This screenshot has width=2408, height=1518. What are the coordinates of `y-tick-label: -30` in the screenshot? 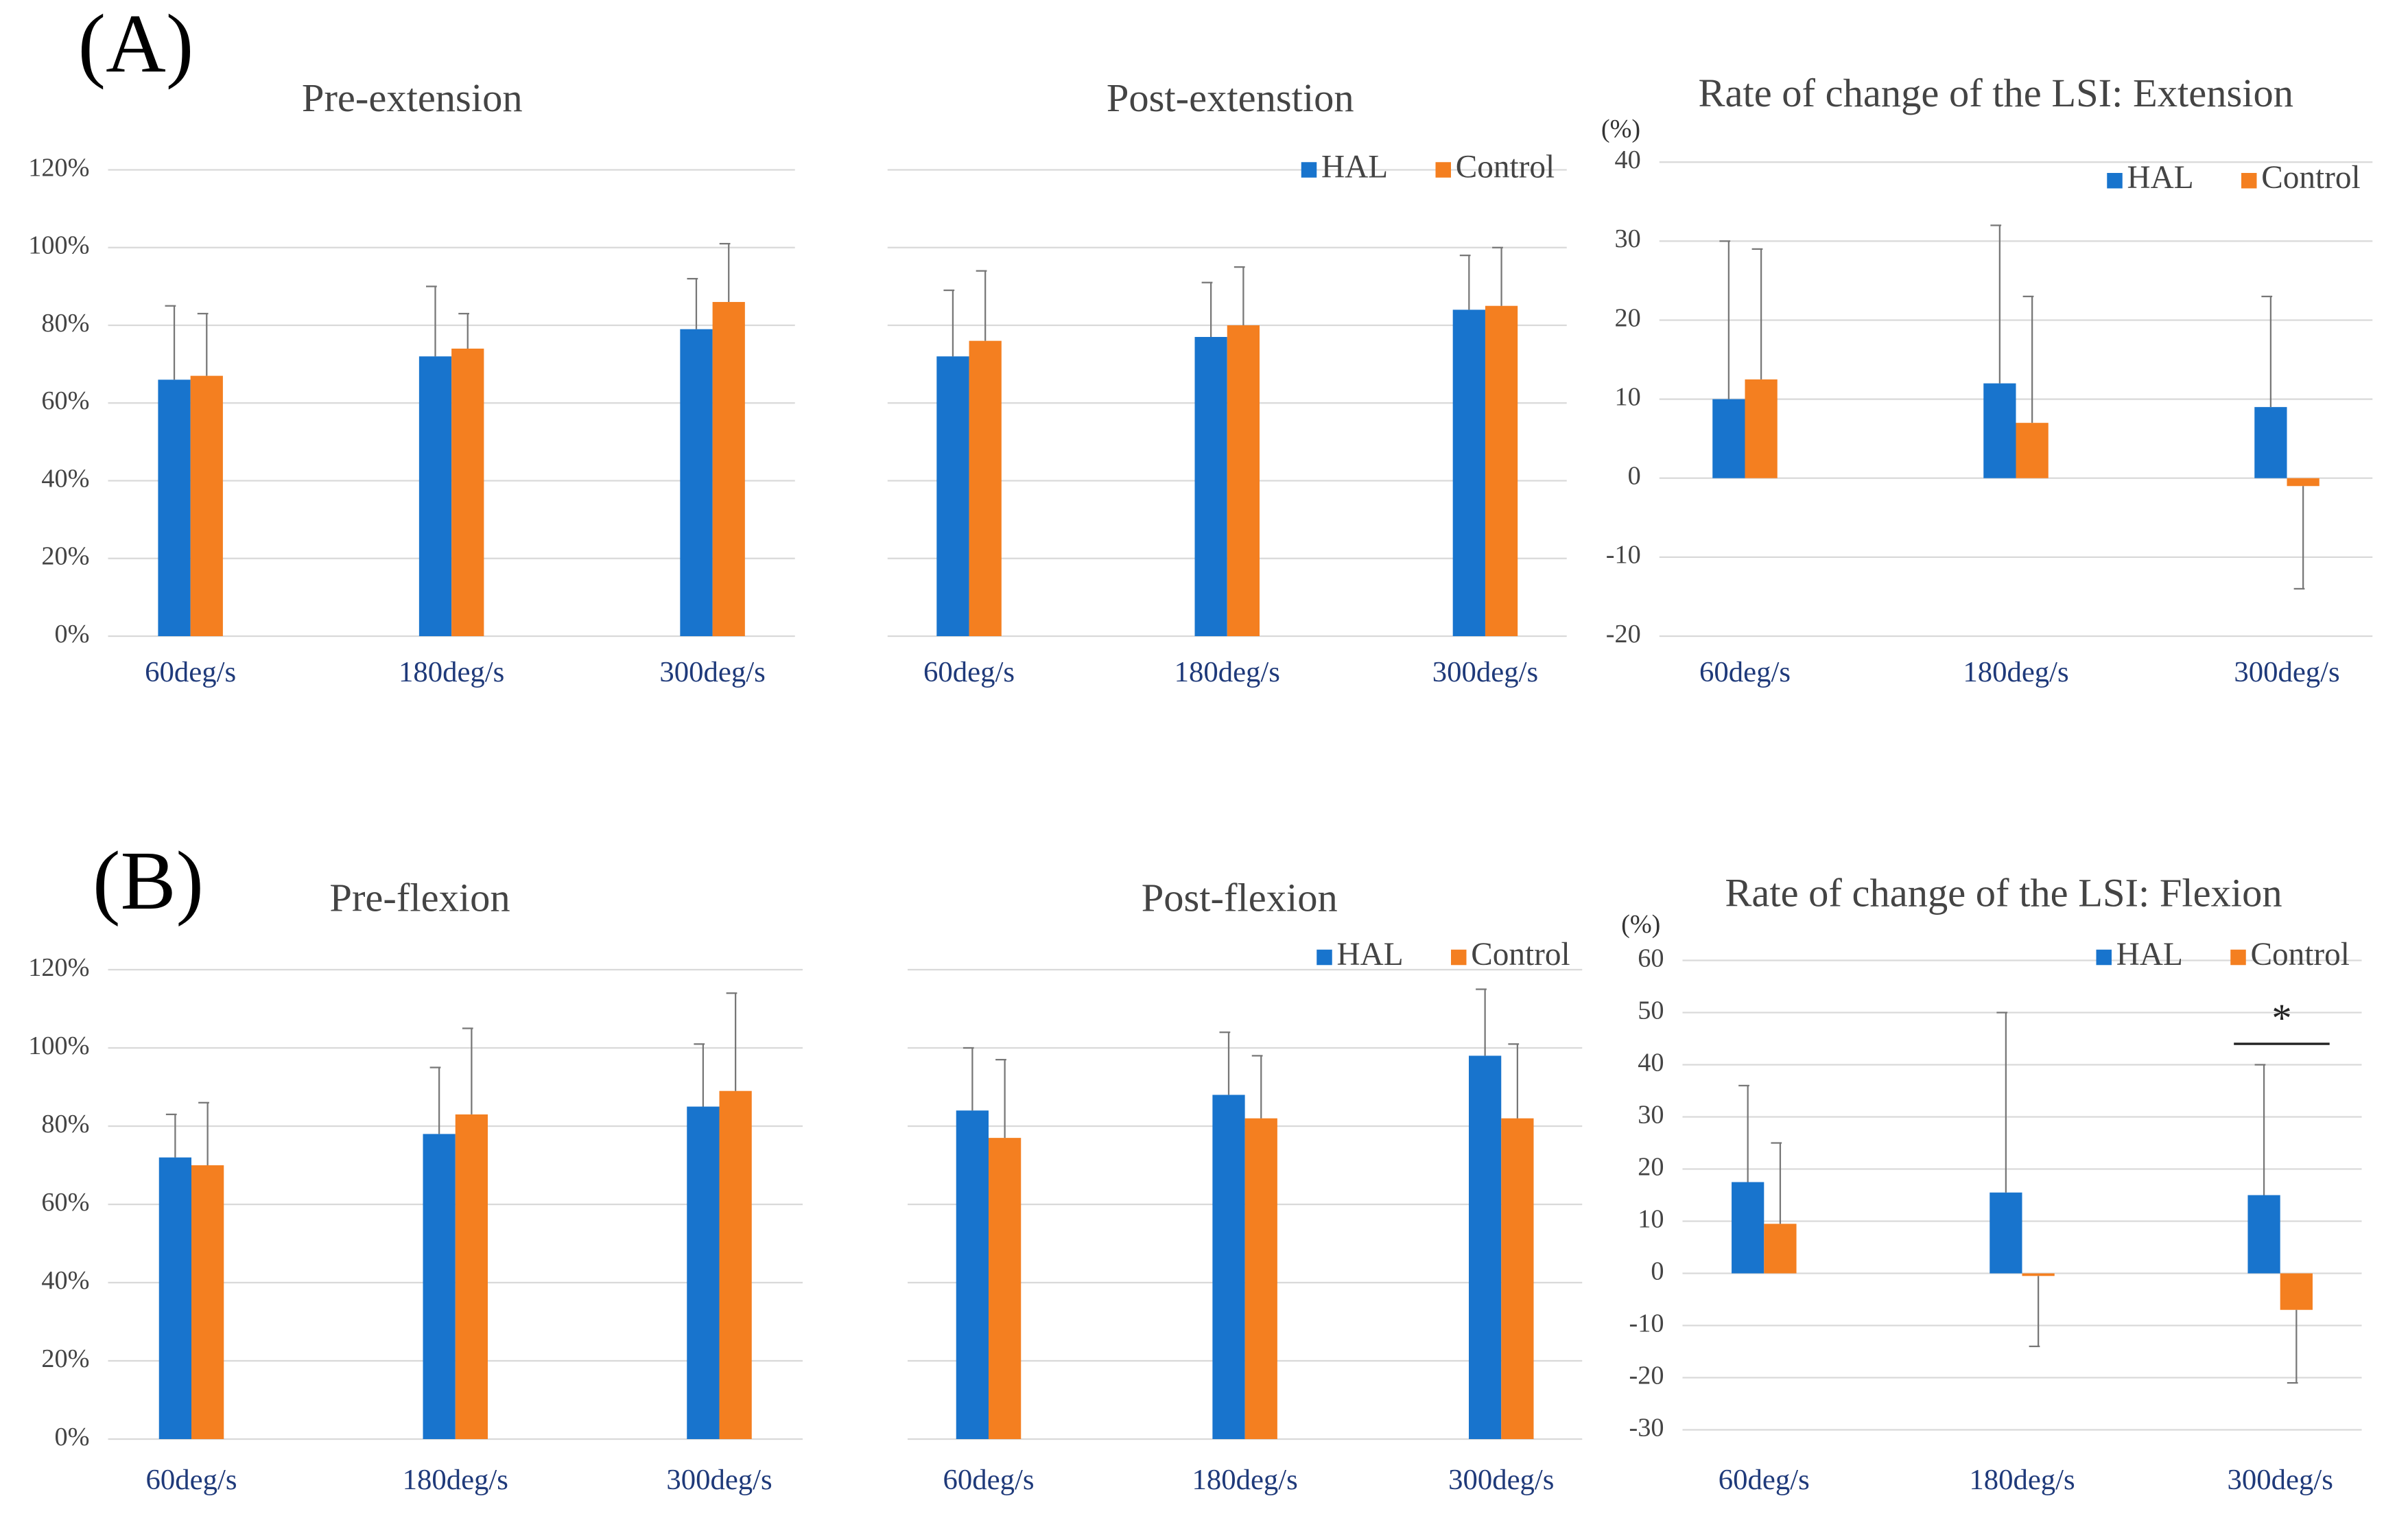 It's located at (1647, 1427).